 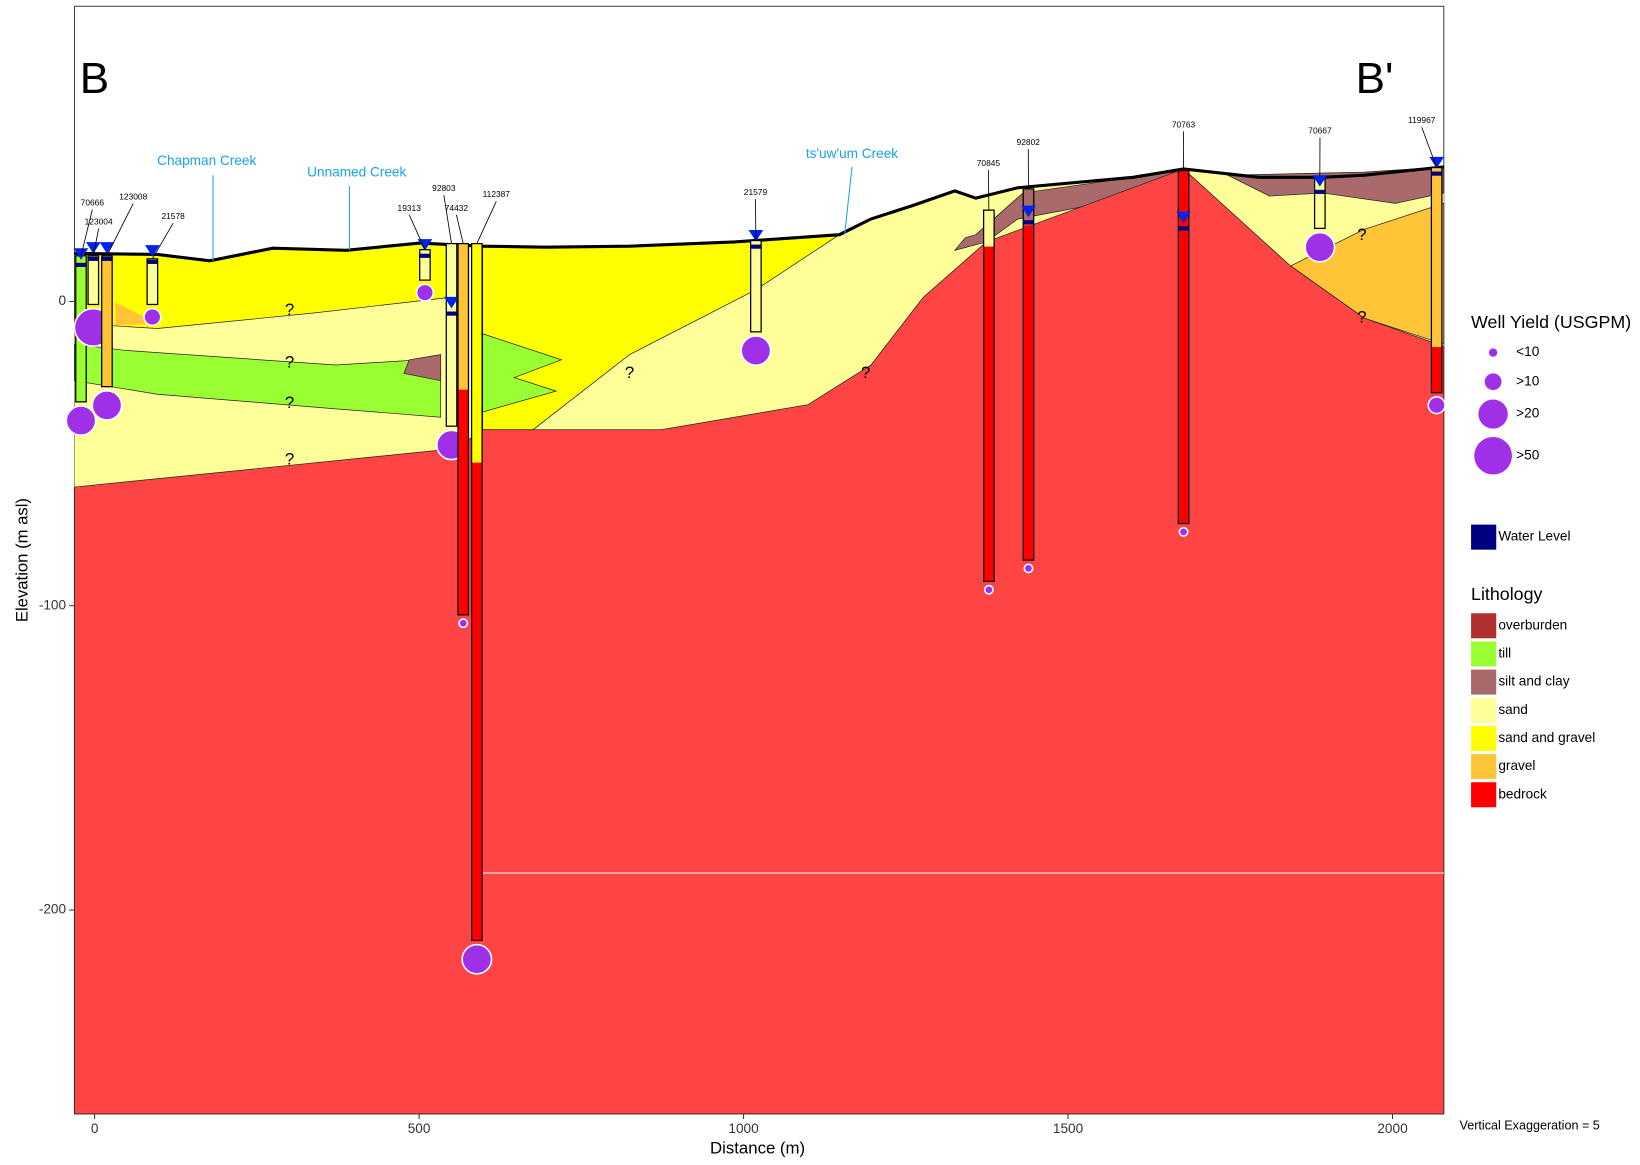 I want to click on well-id: 123008, so click(x=133, y=196).